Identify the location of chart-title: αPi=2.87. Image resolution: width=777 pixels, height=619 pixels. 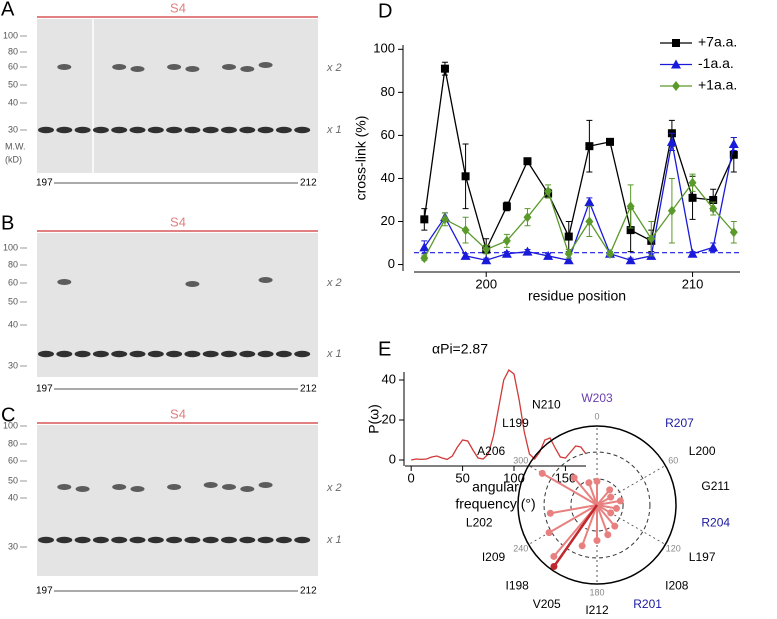
(460, 349).